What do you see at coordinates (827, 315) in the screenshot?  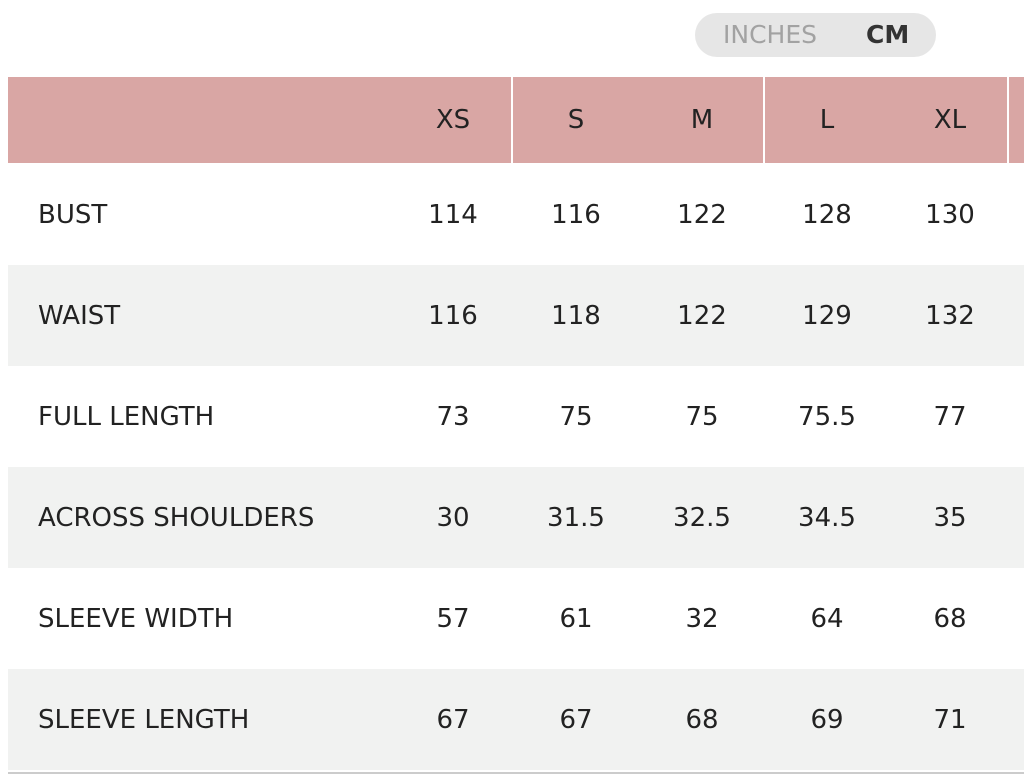 I see `measurement: 129` at bounding box center [827, 315].